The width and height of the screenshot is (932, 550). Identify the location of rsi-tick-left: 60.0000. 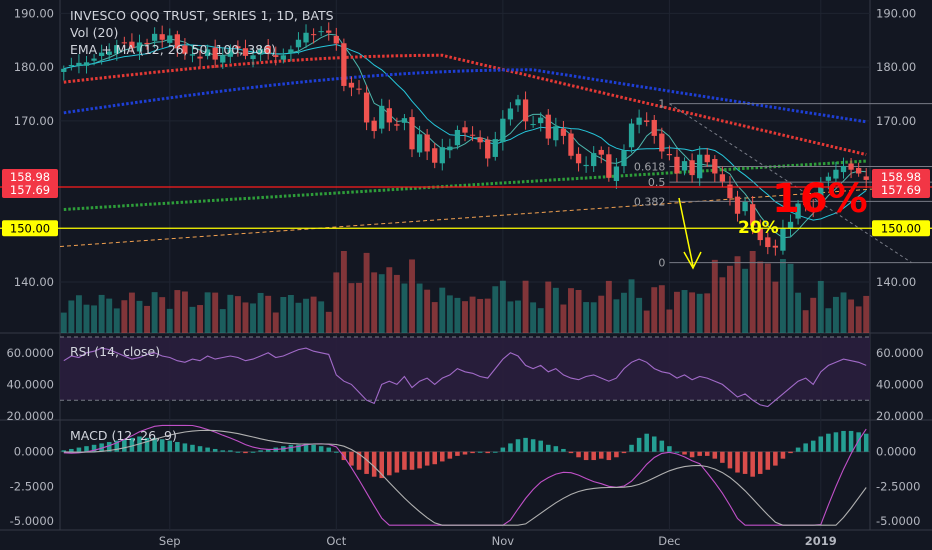
(30, 353).